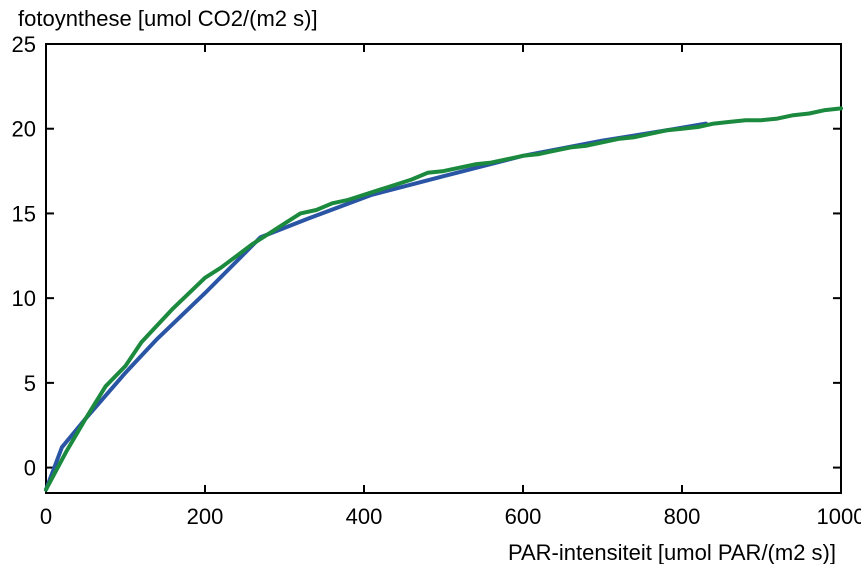  I want to click on x-tick-label: 800, so click(682, 516).